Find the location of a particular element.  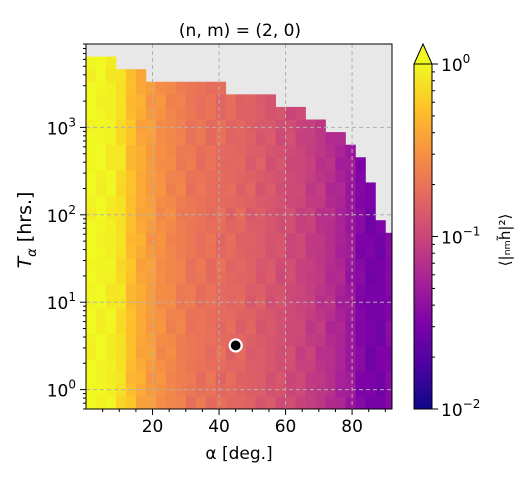

x-tick-label: 80 is located at coordinates (352, 427).